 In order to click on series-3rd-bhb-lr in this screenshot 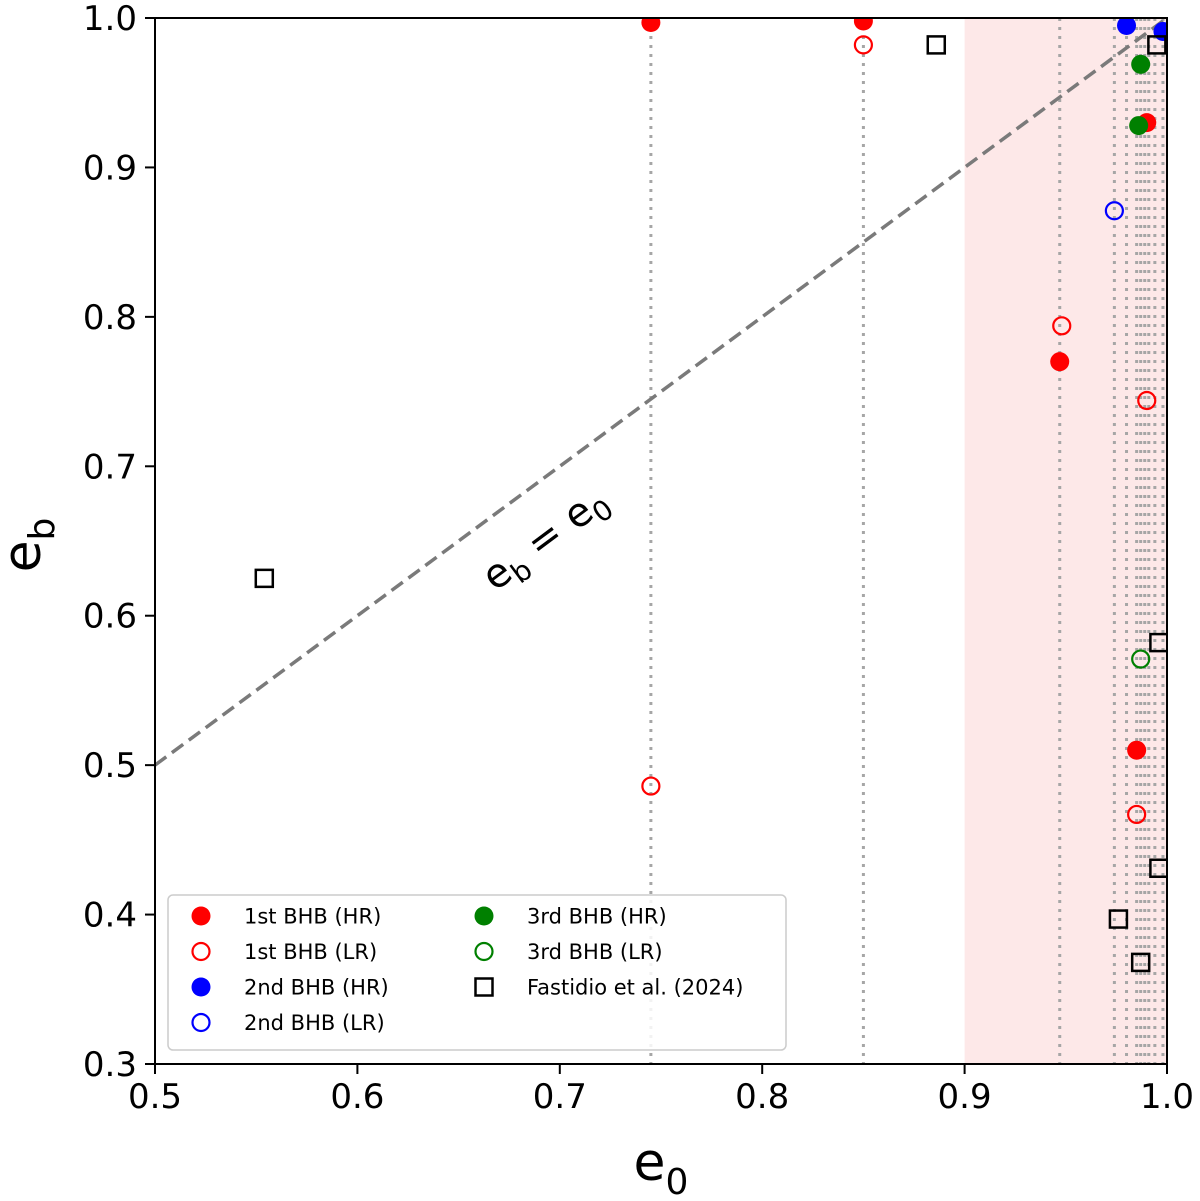, I will do `click(1141, 659)`.